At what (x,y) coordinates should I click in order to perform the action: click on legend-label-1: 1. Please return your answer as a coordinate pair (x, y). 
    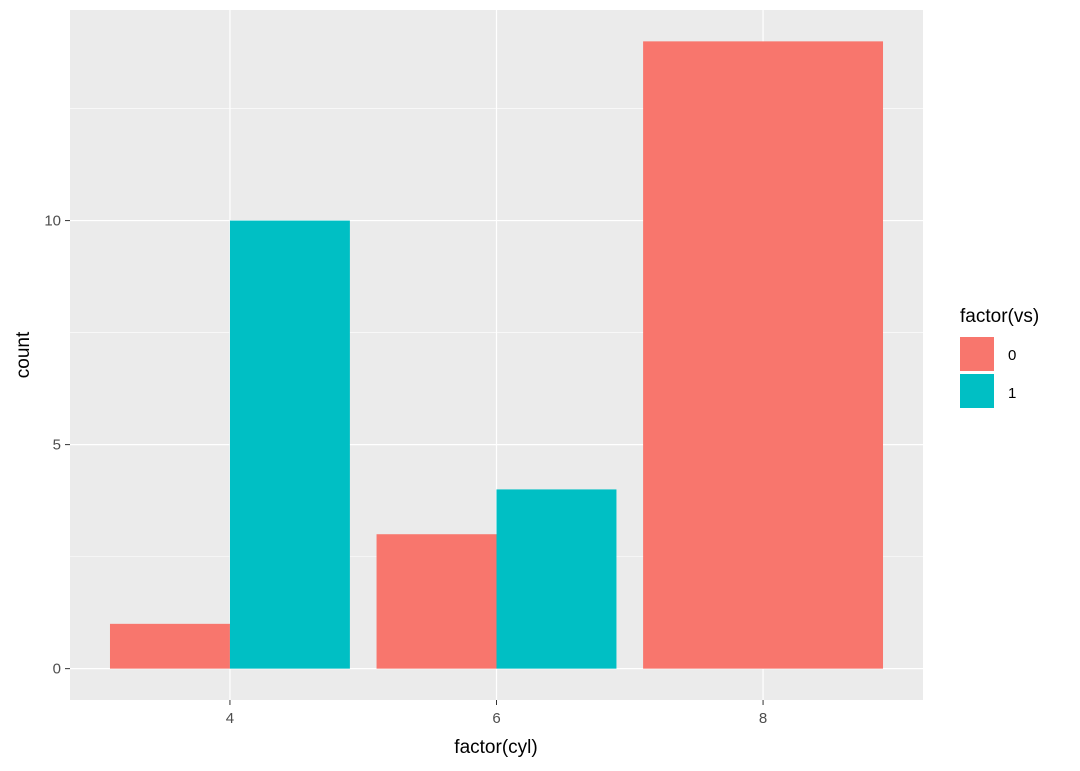
    Looking at the image, I should click on (1012, 393).